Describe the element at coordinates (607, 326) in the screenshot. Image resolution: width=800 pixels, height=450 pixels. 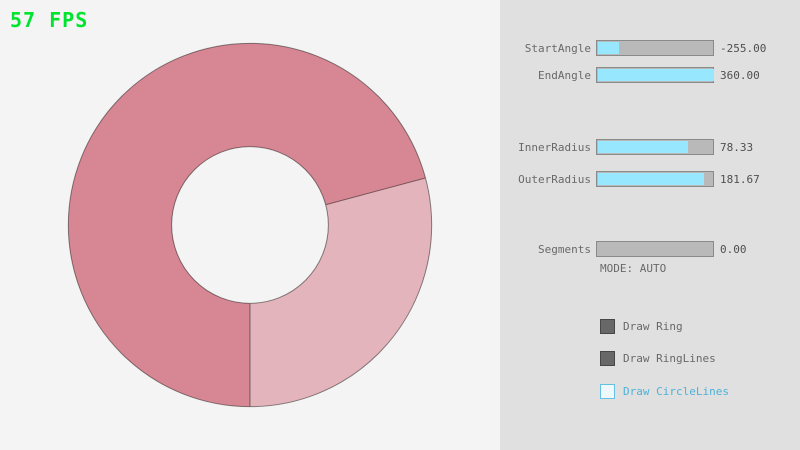
I see `draw-ring-checkbox` at that location.